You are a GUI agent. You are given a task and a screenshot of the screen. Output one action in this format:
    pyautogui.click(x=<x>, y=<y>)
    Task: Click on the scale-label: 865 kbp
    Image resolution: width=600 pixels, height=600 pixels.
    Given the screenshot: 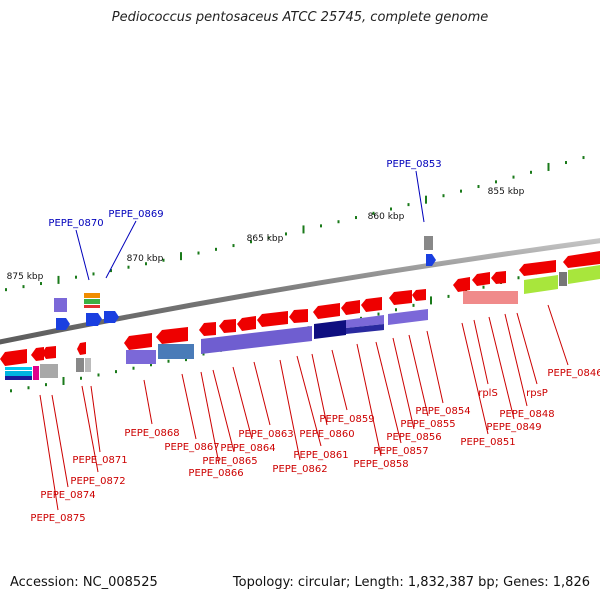 What is the action you would take?
    pyautogui.click(x=265, y=239)
    